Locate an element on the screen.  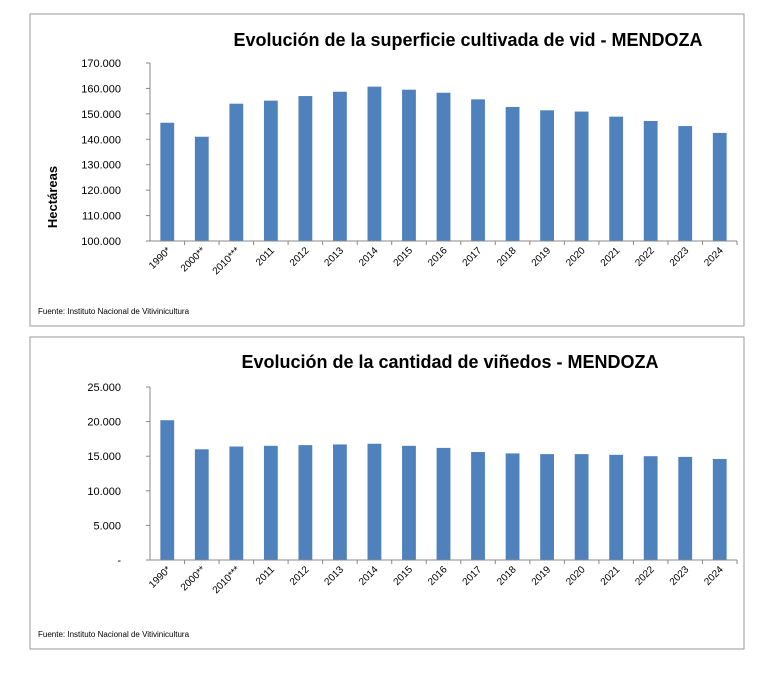
chart-1-bar-2010 is located at coordinates (236, 172).